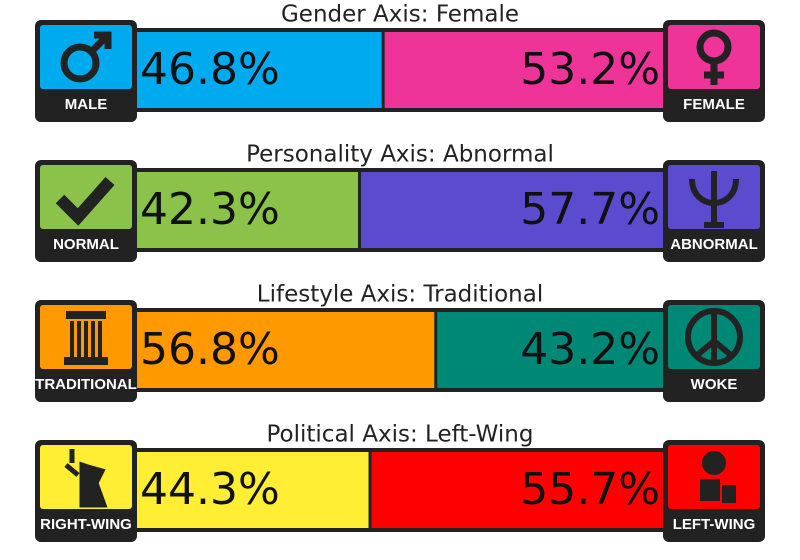 Image resolution: width=800 pixels, height=560 pixels. I want to click on percent-right: 57.7%, so click(590, 209).